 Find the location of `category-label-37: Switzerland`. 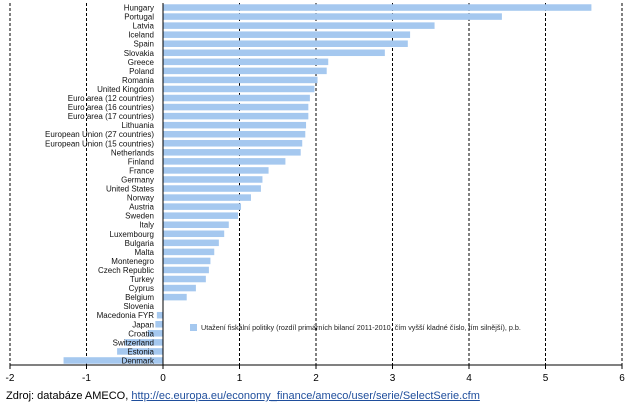

category-label-37: Switzerland is located at coordinates (133, 342).